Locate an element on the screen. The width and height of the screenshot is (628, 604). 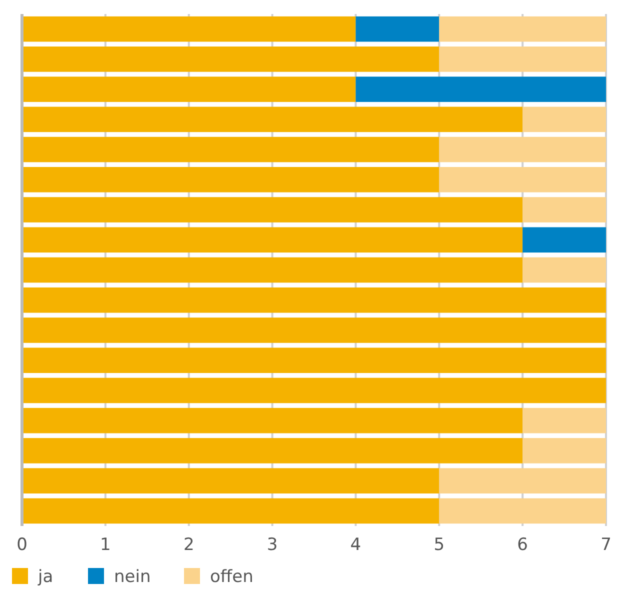
legend-label: nein is located at coordinates (132, 577).